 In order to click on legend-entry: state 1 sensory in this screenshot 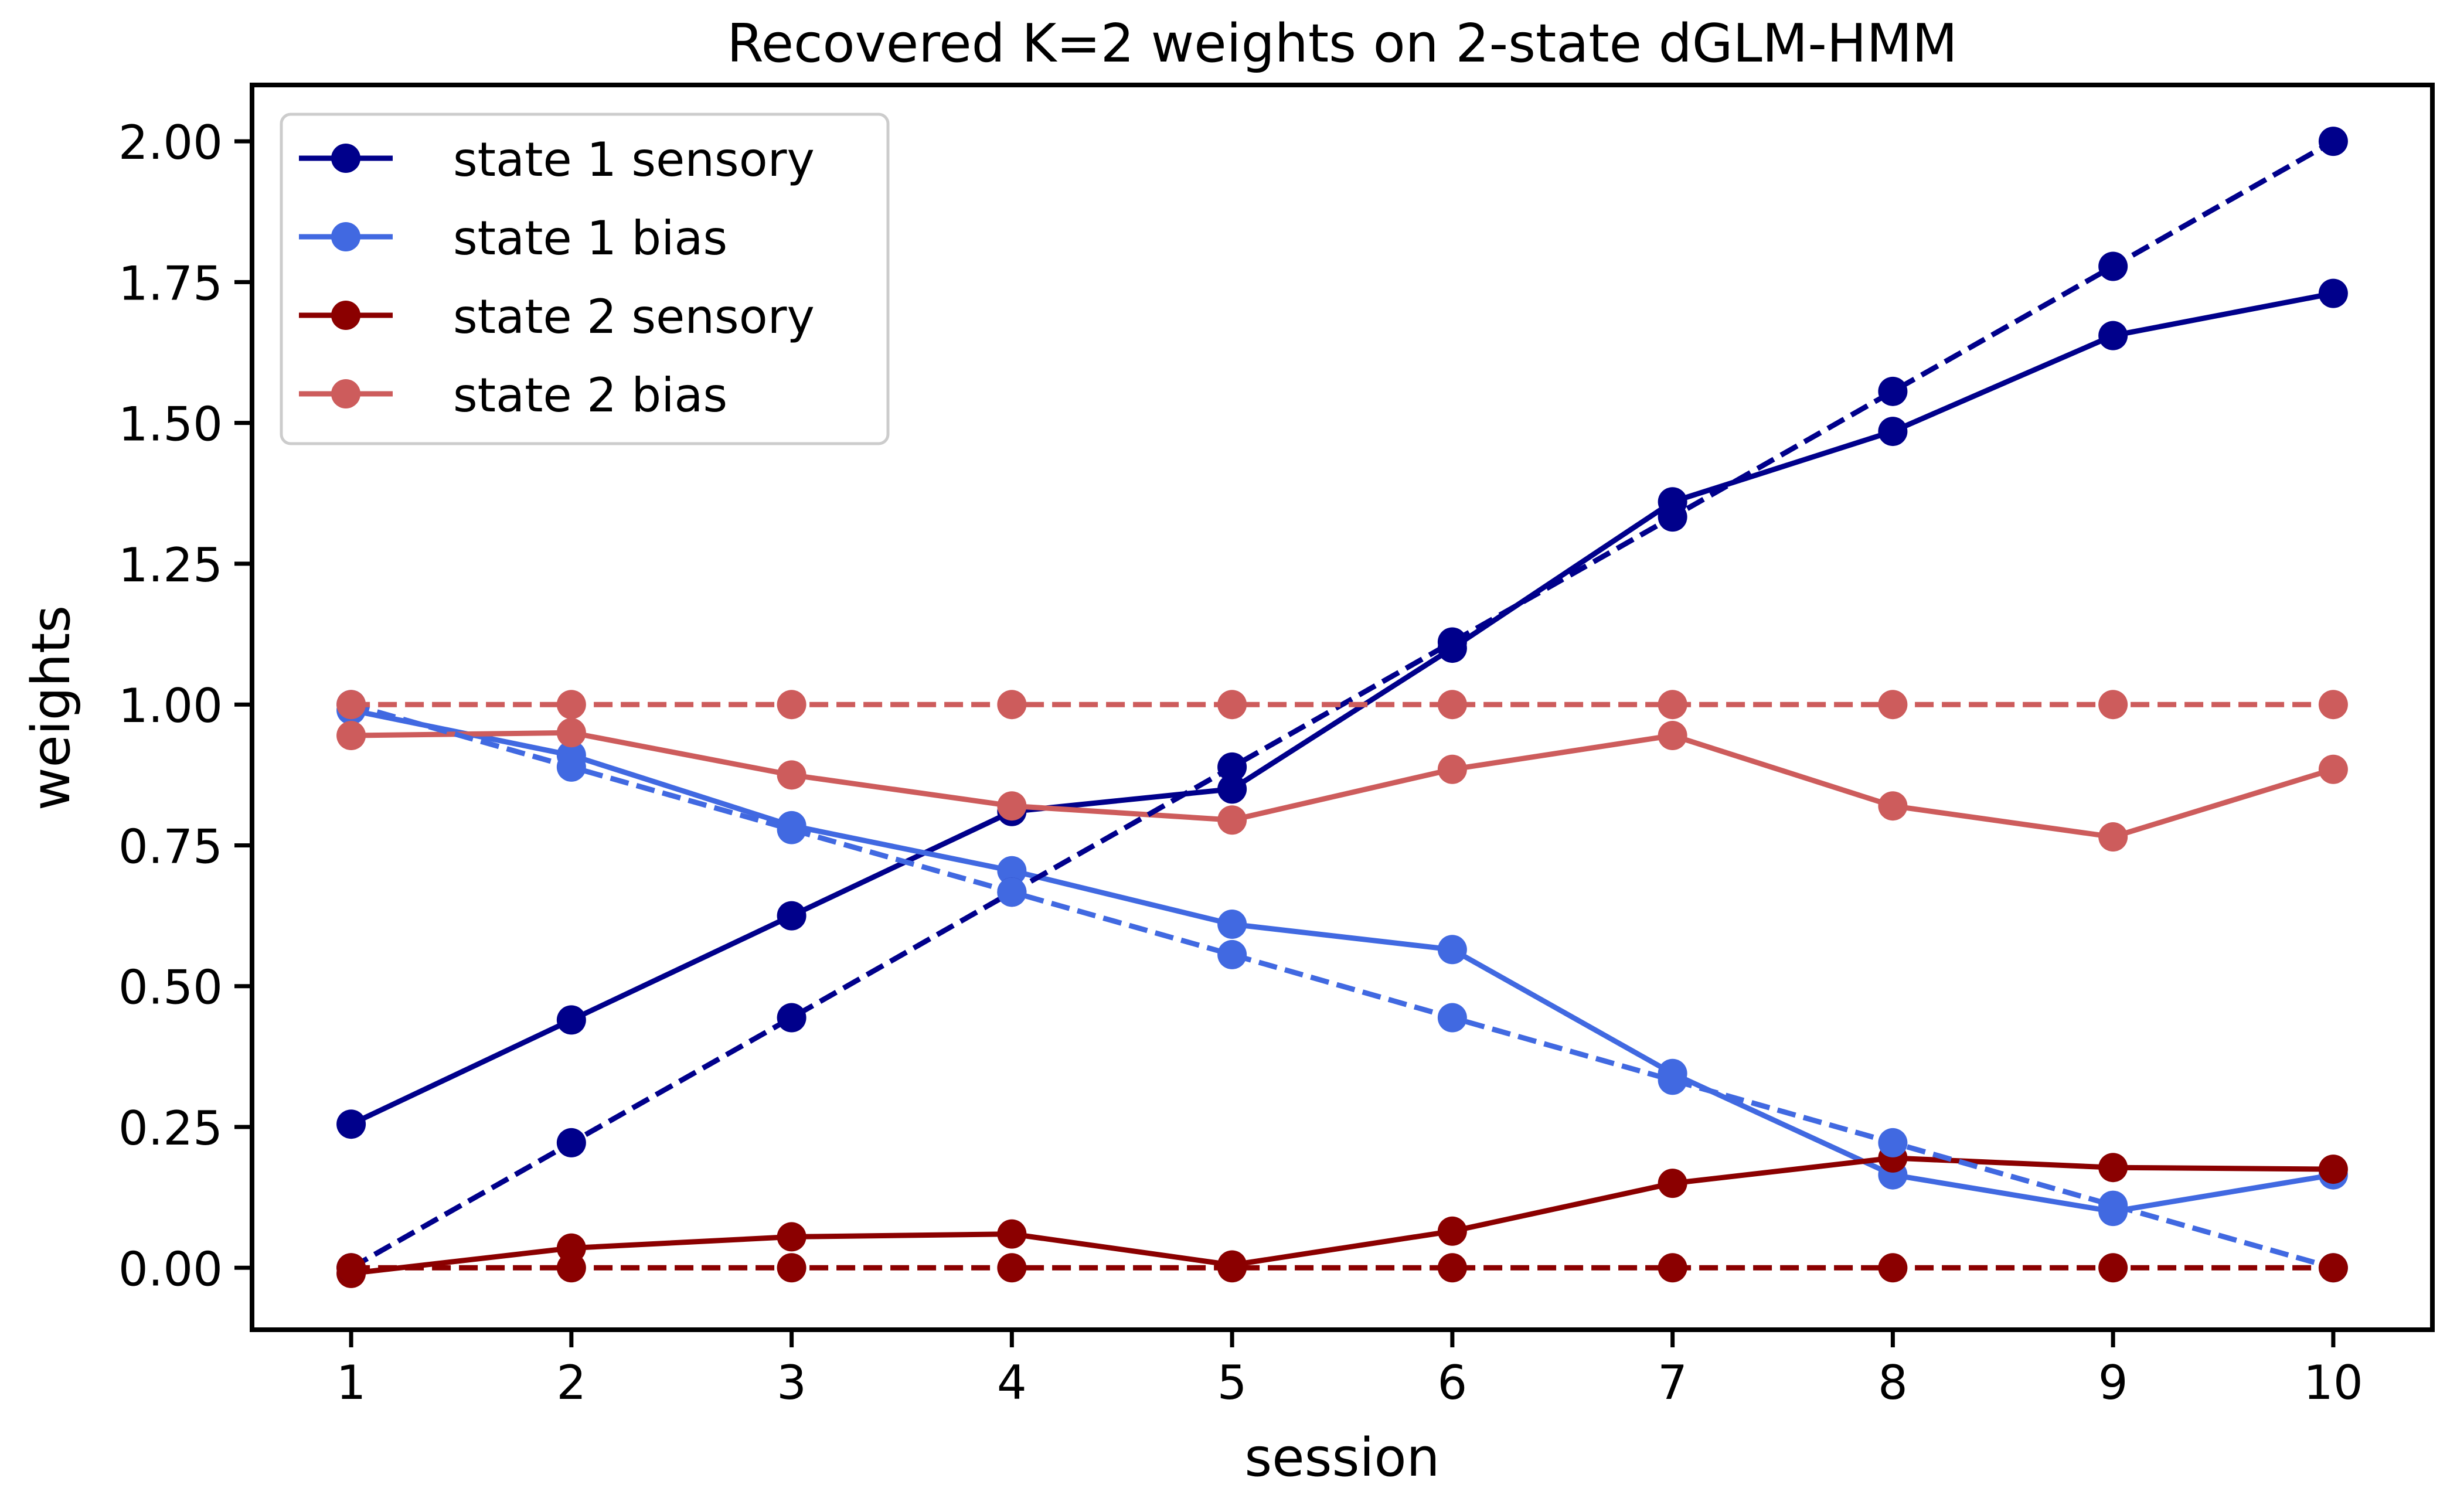, I will do `click(557, 159)`.